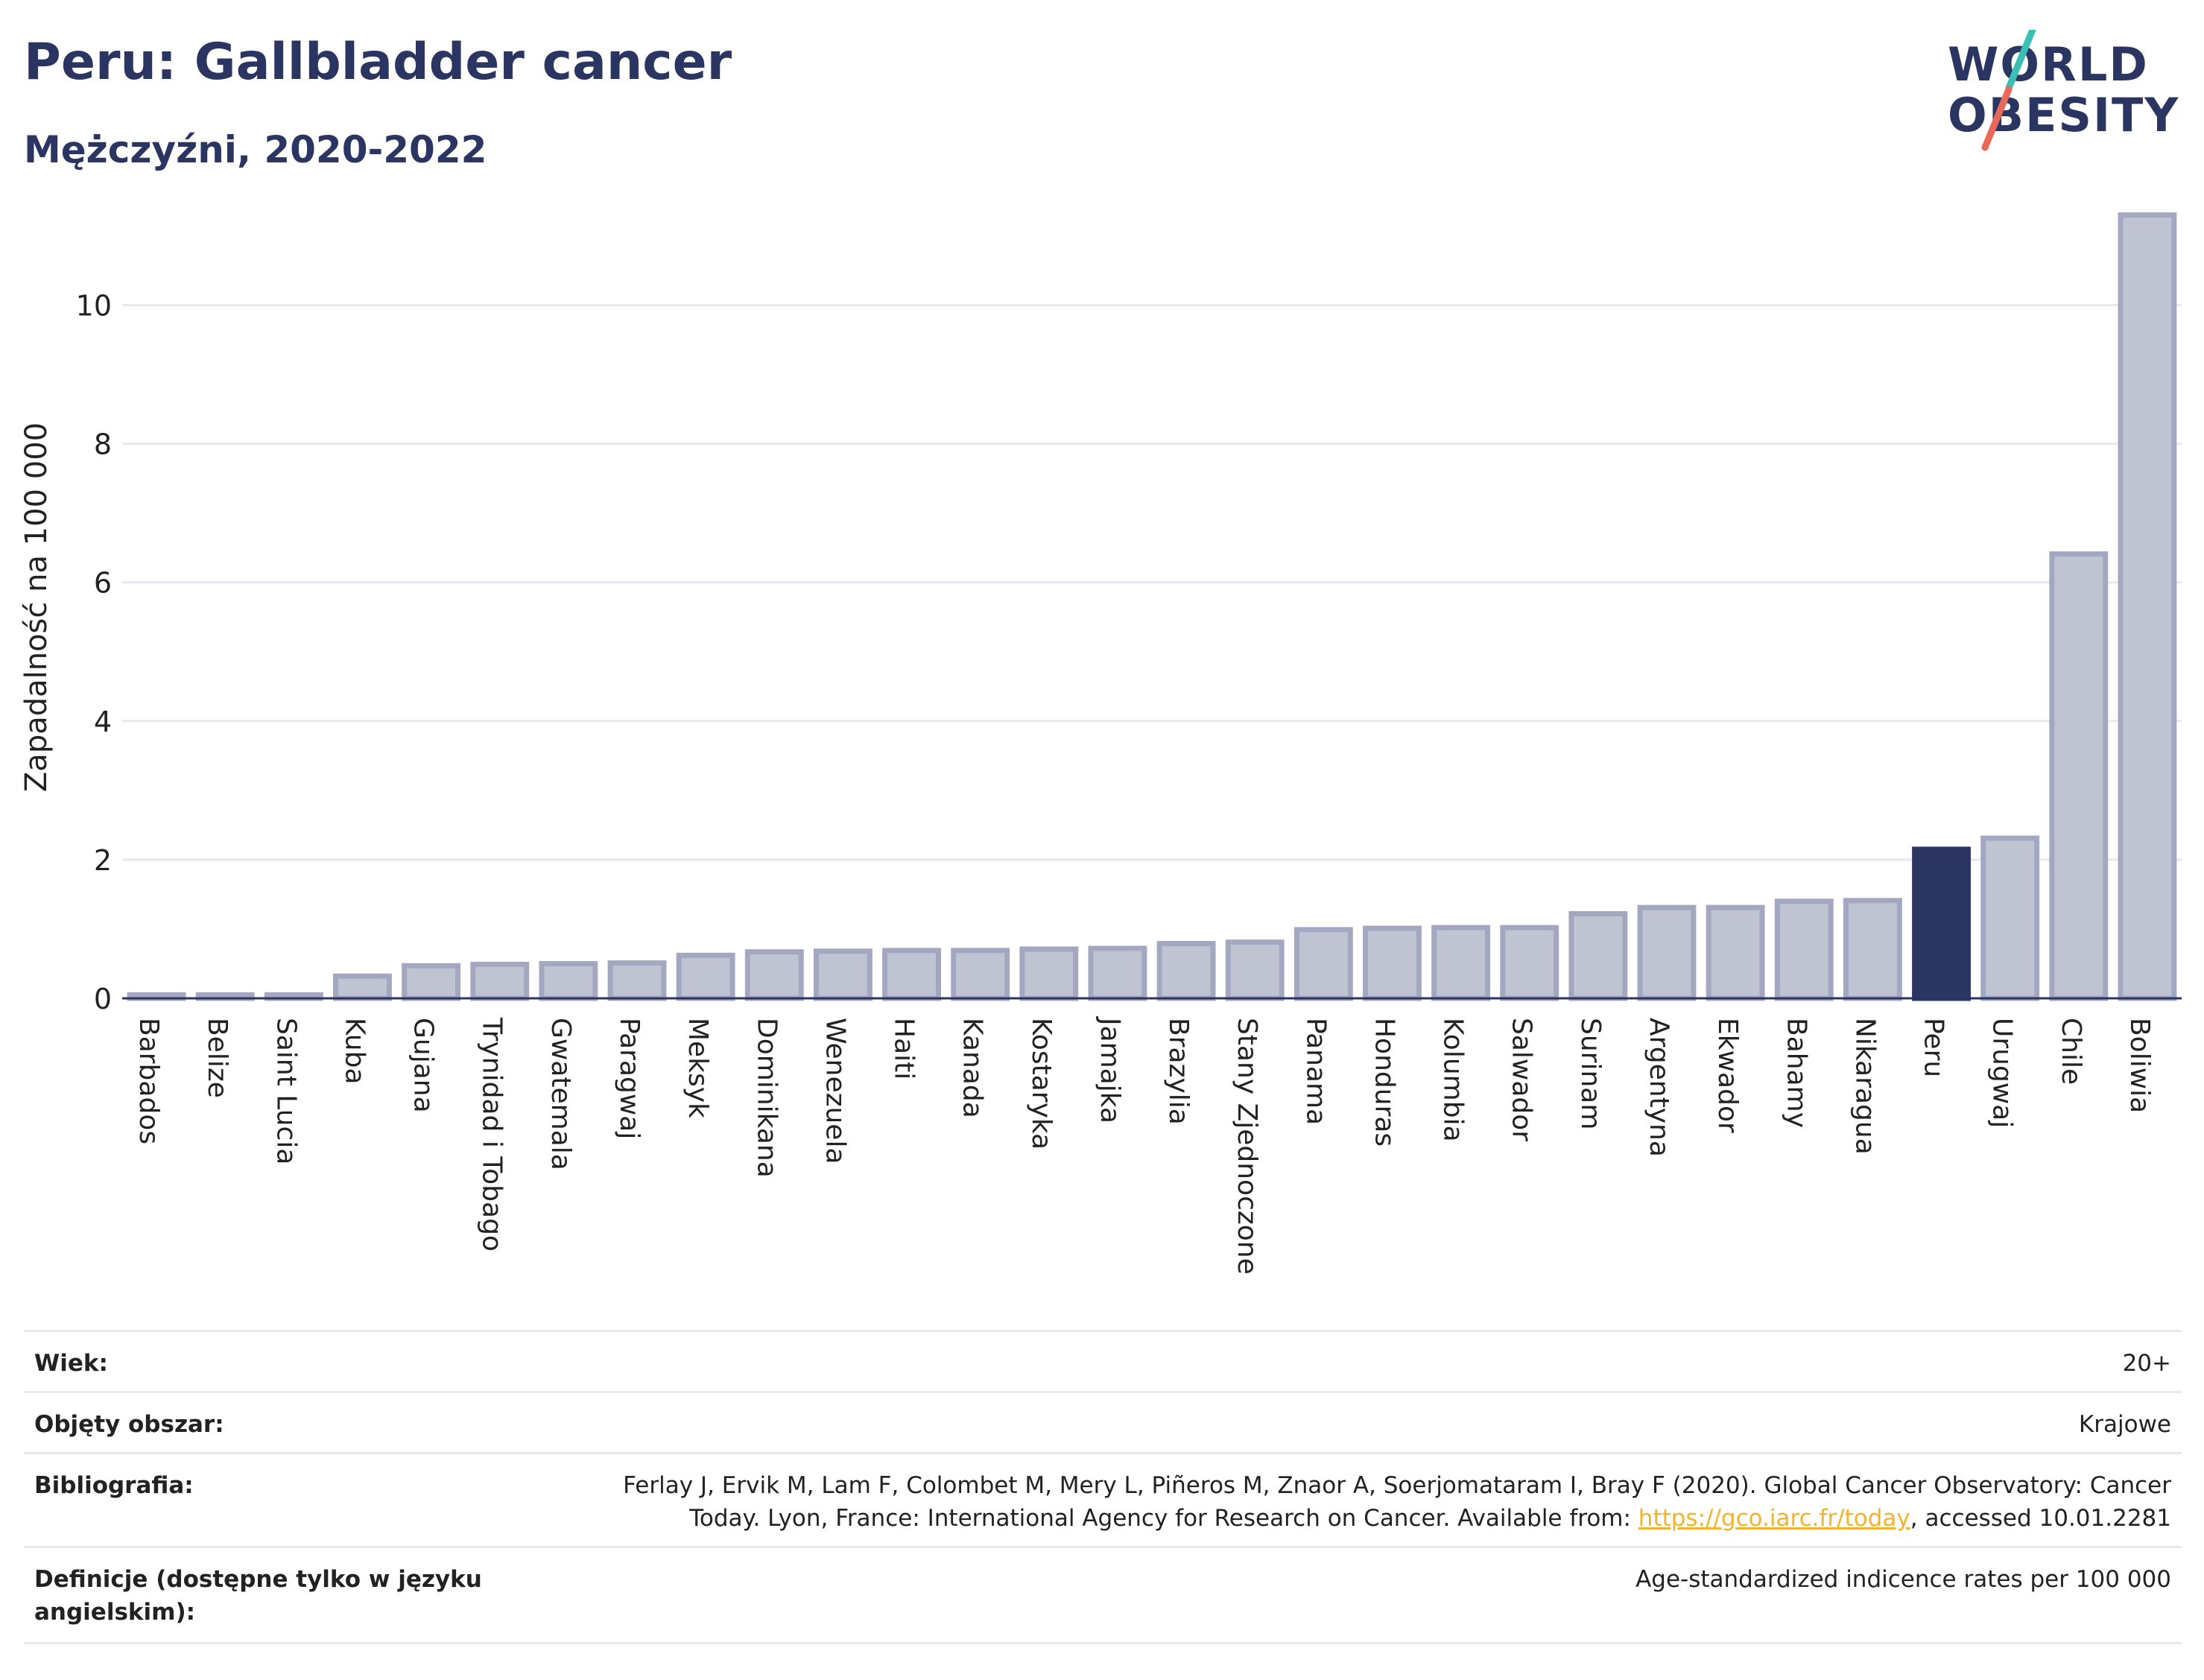 This screenshot has width=2204, height=1680. Describe the element at coordinates (835, 1091) in the screenshot. I see `x-tick-label: Wenezuela` at that location.